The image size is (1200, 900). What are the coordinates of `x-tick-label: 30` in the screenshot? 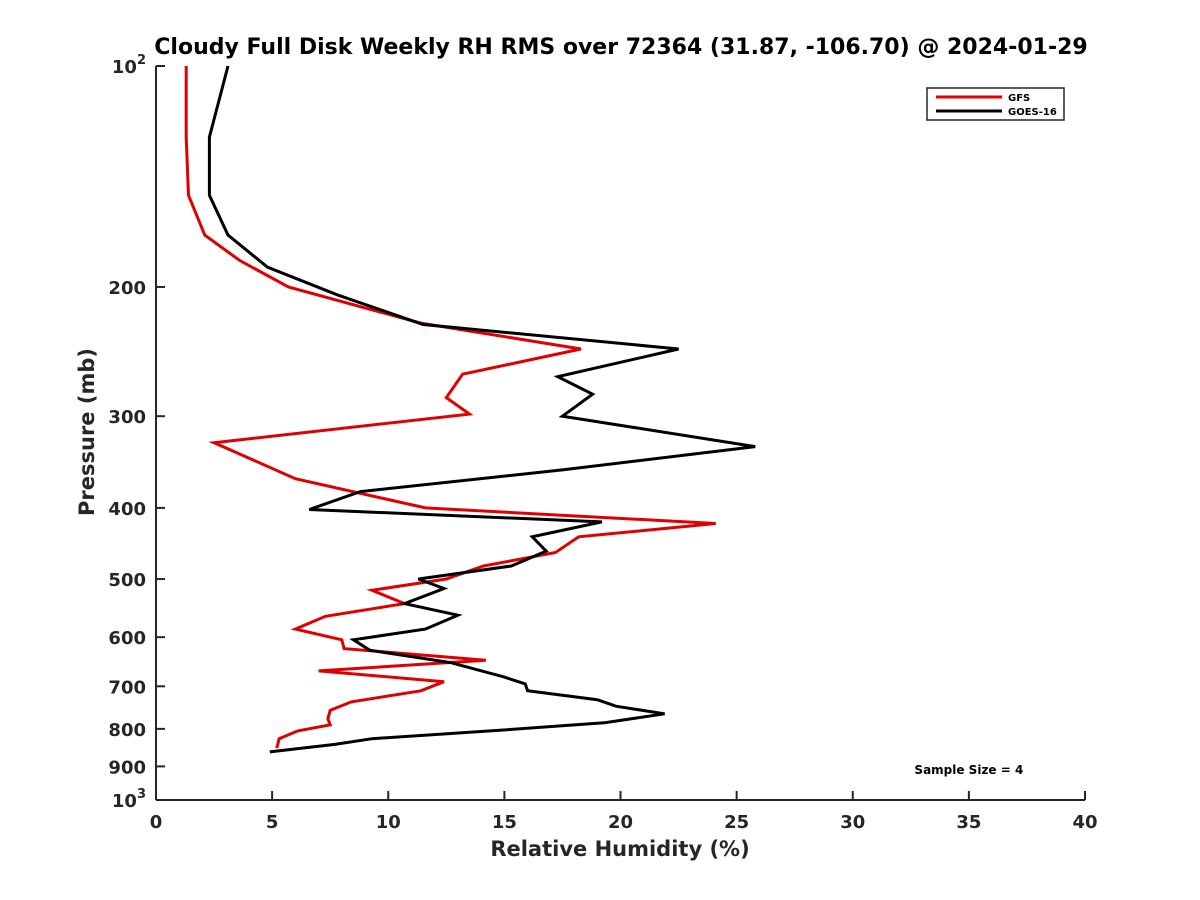 It's located at (852, 822).